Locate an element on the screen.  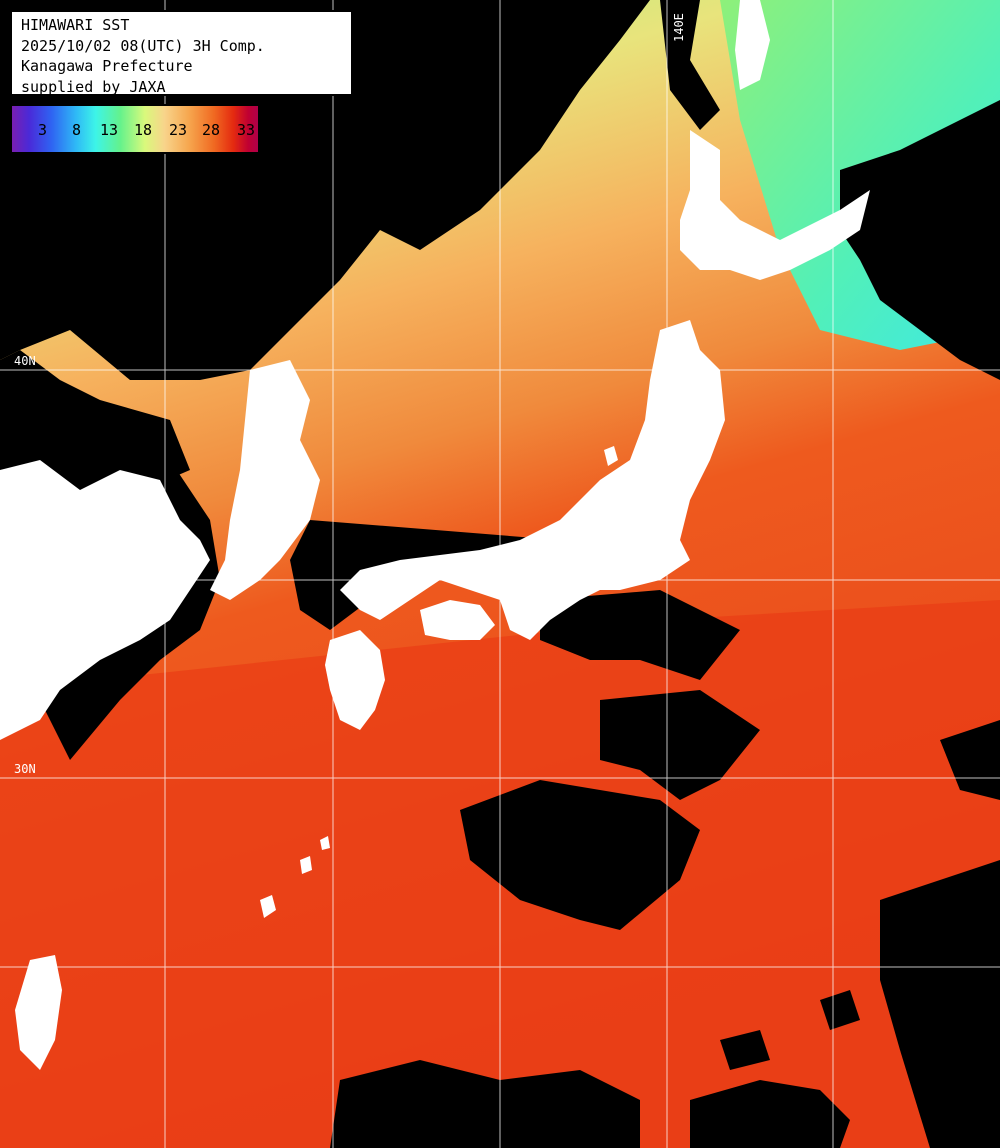
legend-tick: 33 is located at coordinates (246, 130).